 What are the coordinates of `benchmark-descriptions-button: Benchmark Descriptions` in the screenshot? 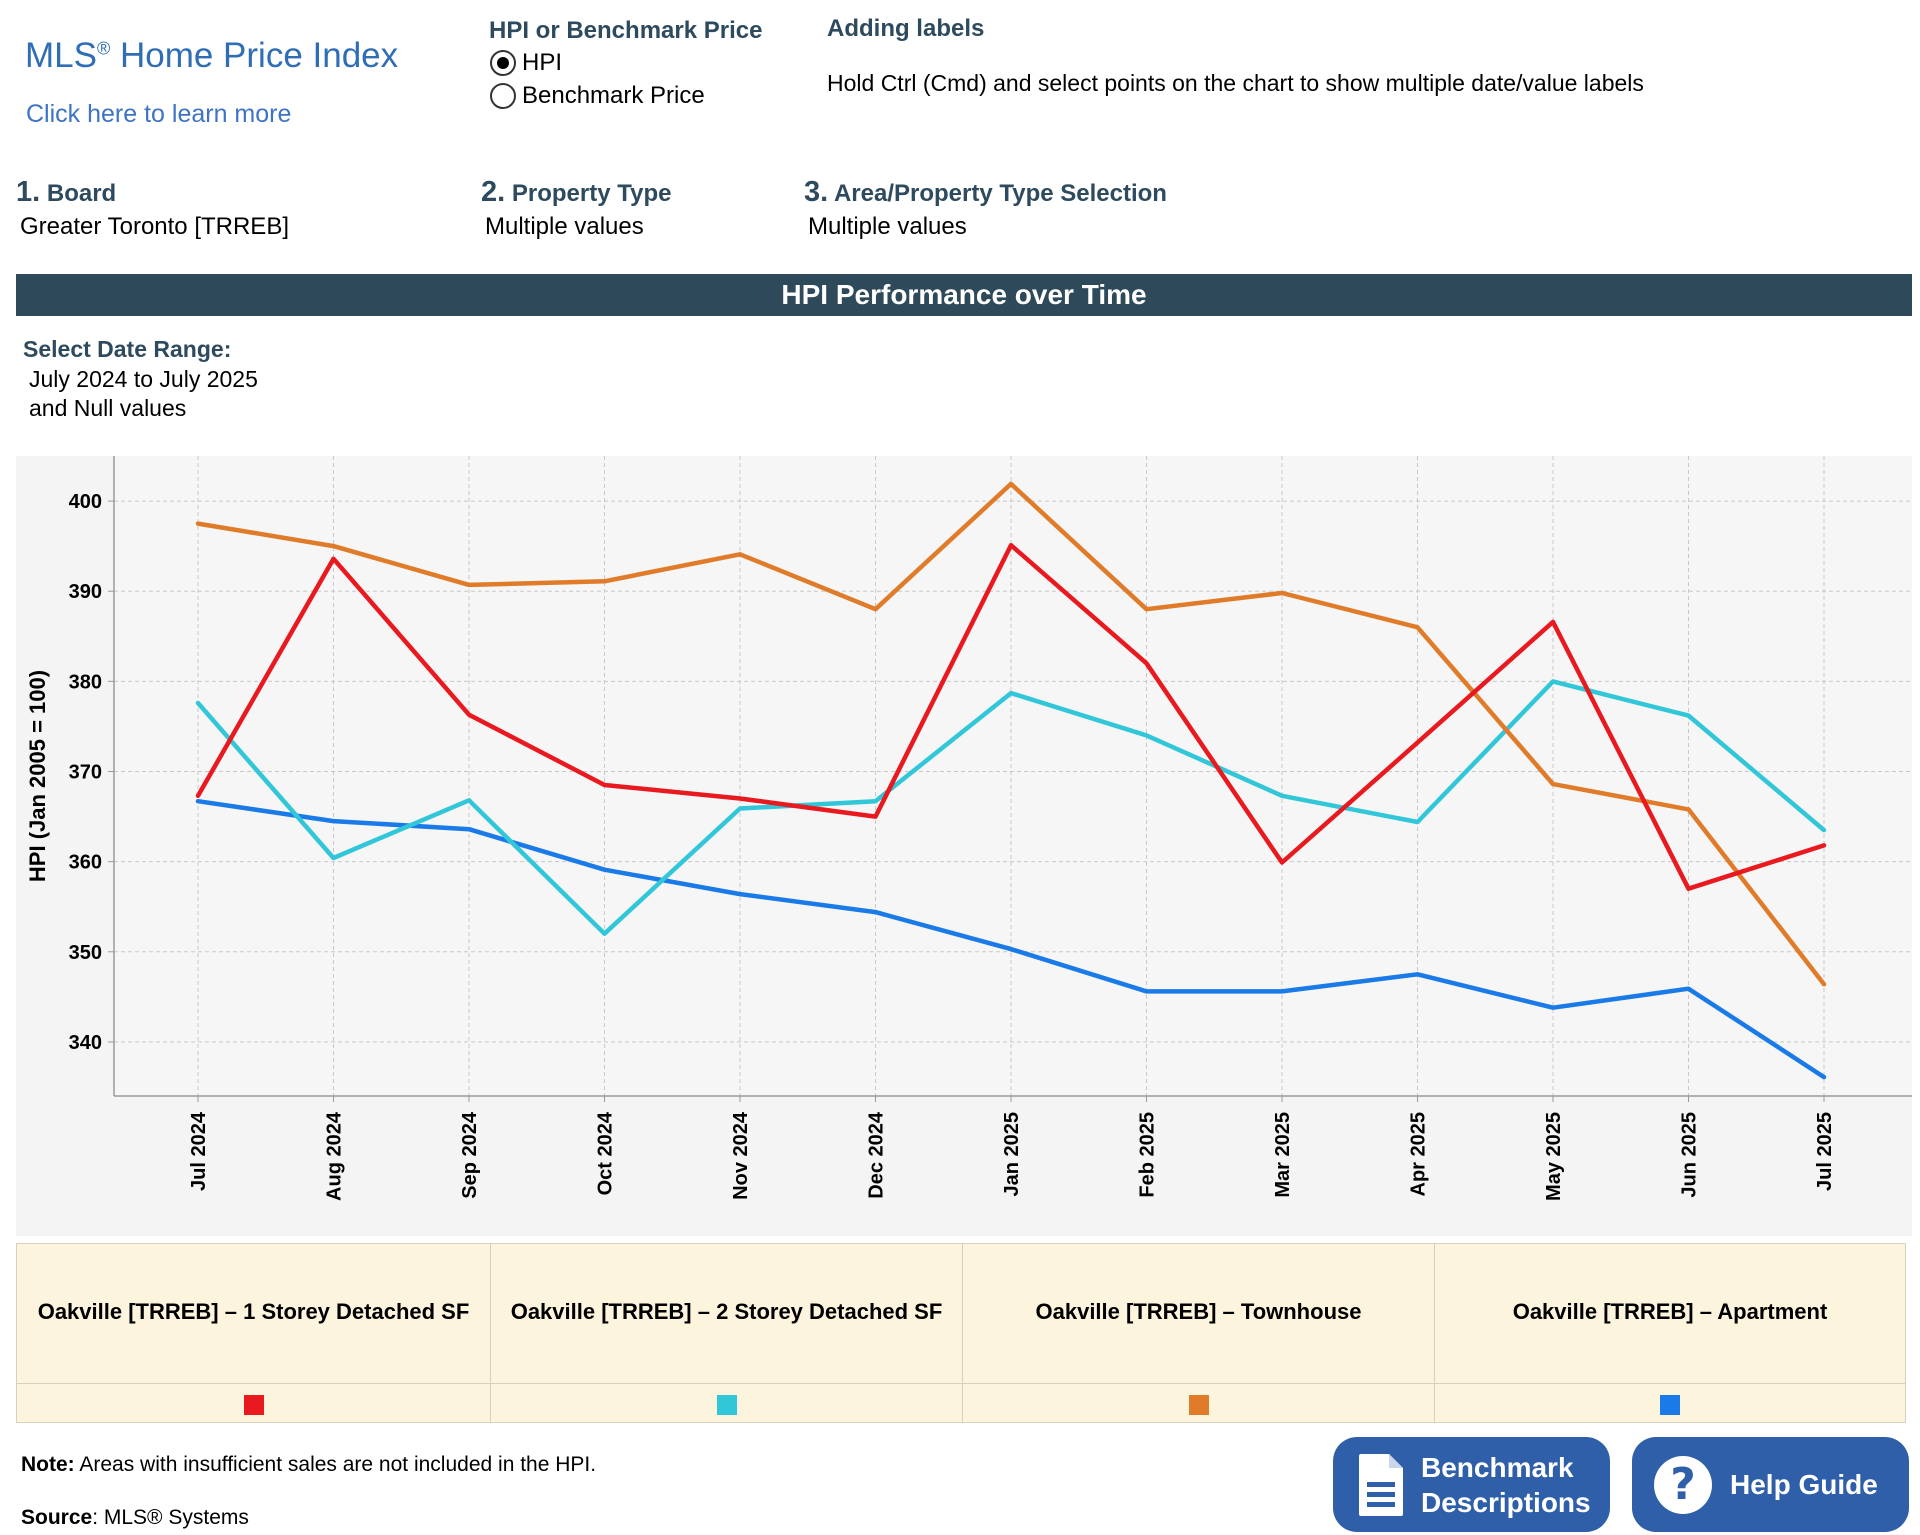 It's located at (1471, 1484).